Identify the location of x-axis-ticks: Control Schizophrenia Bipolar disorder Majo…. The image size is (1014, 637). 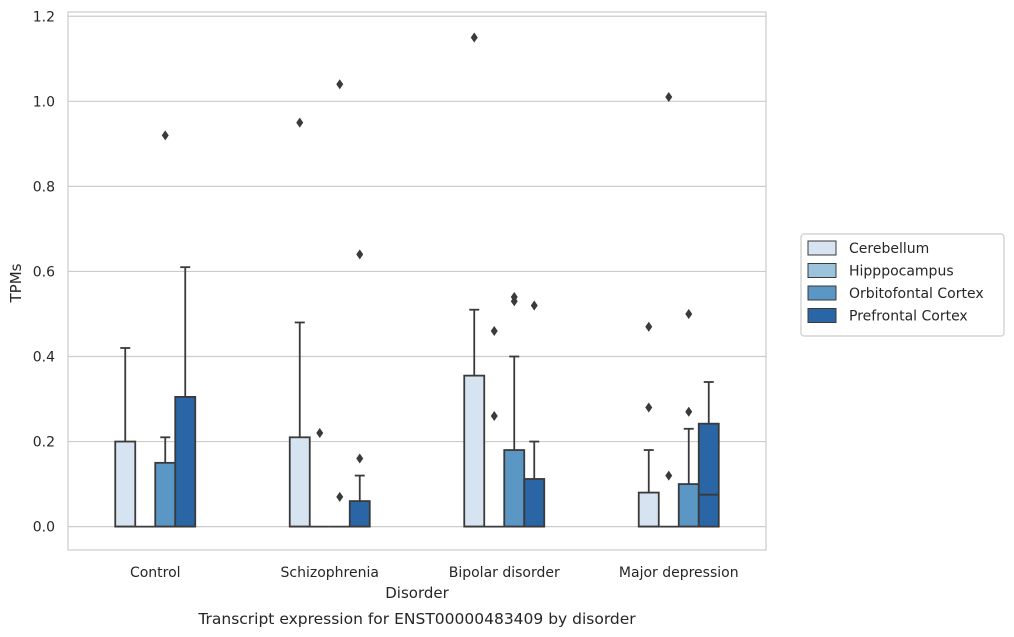
(434, 573).